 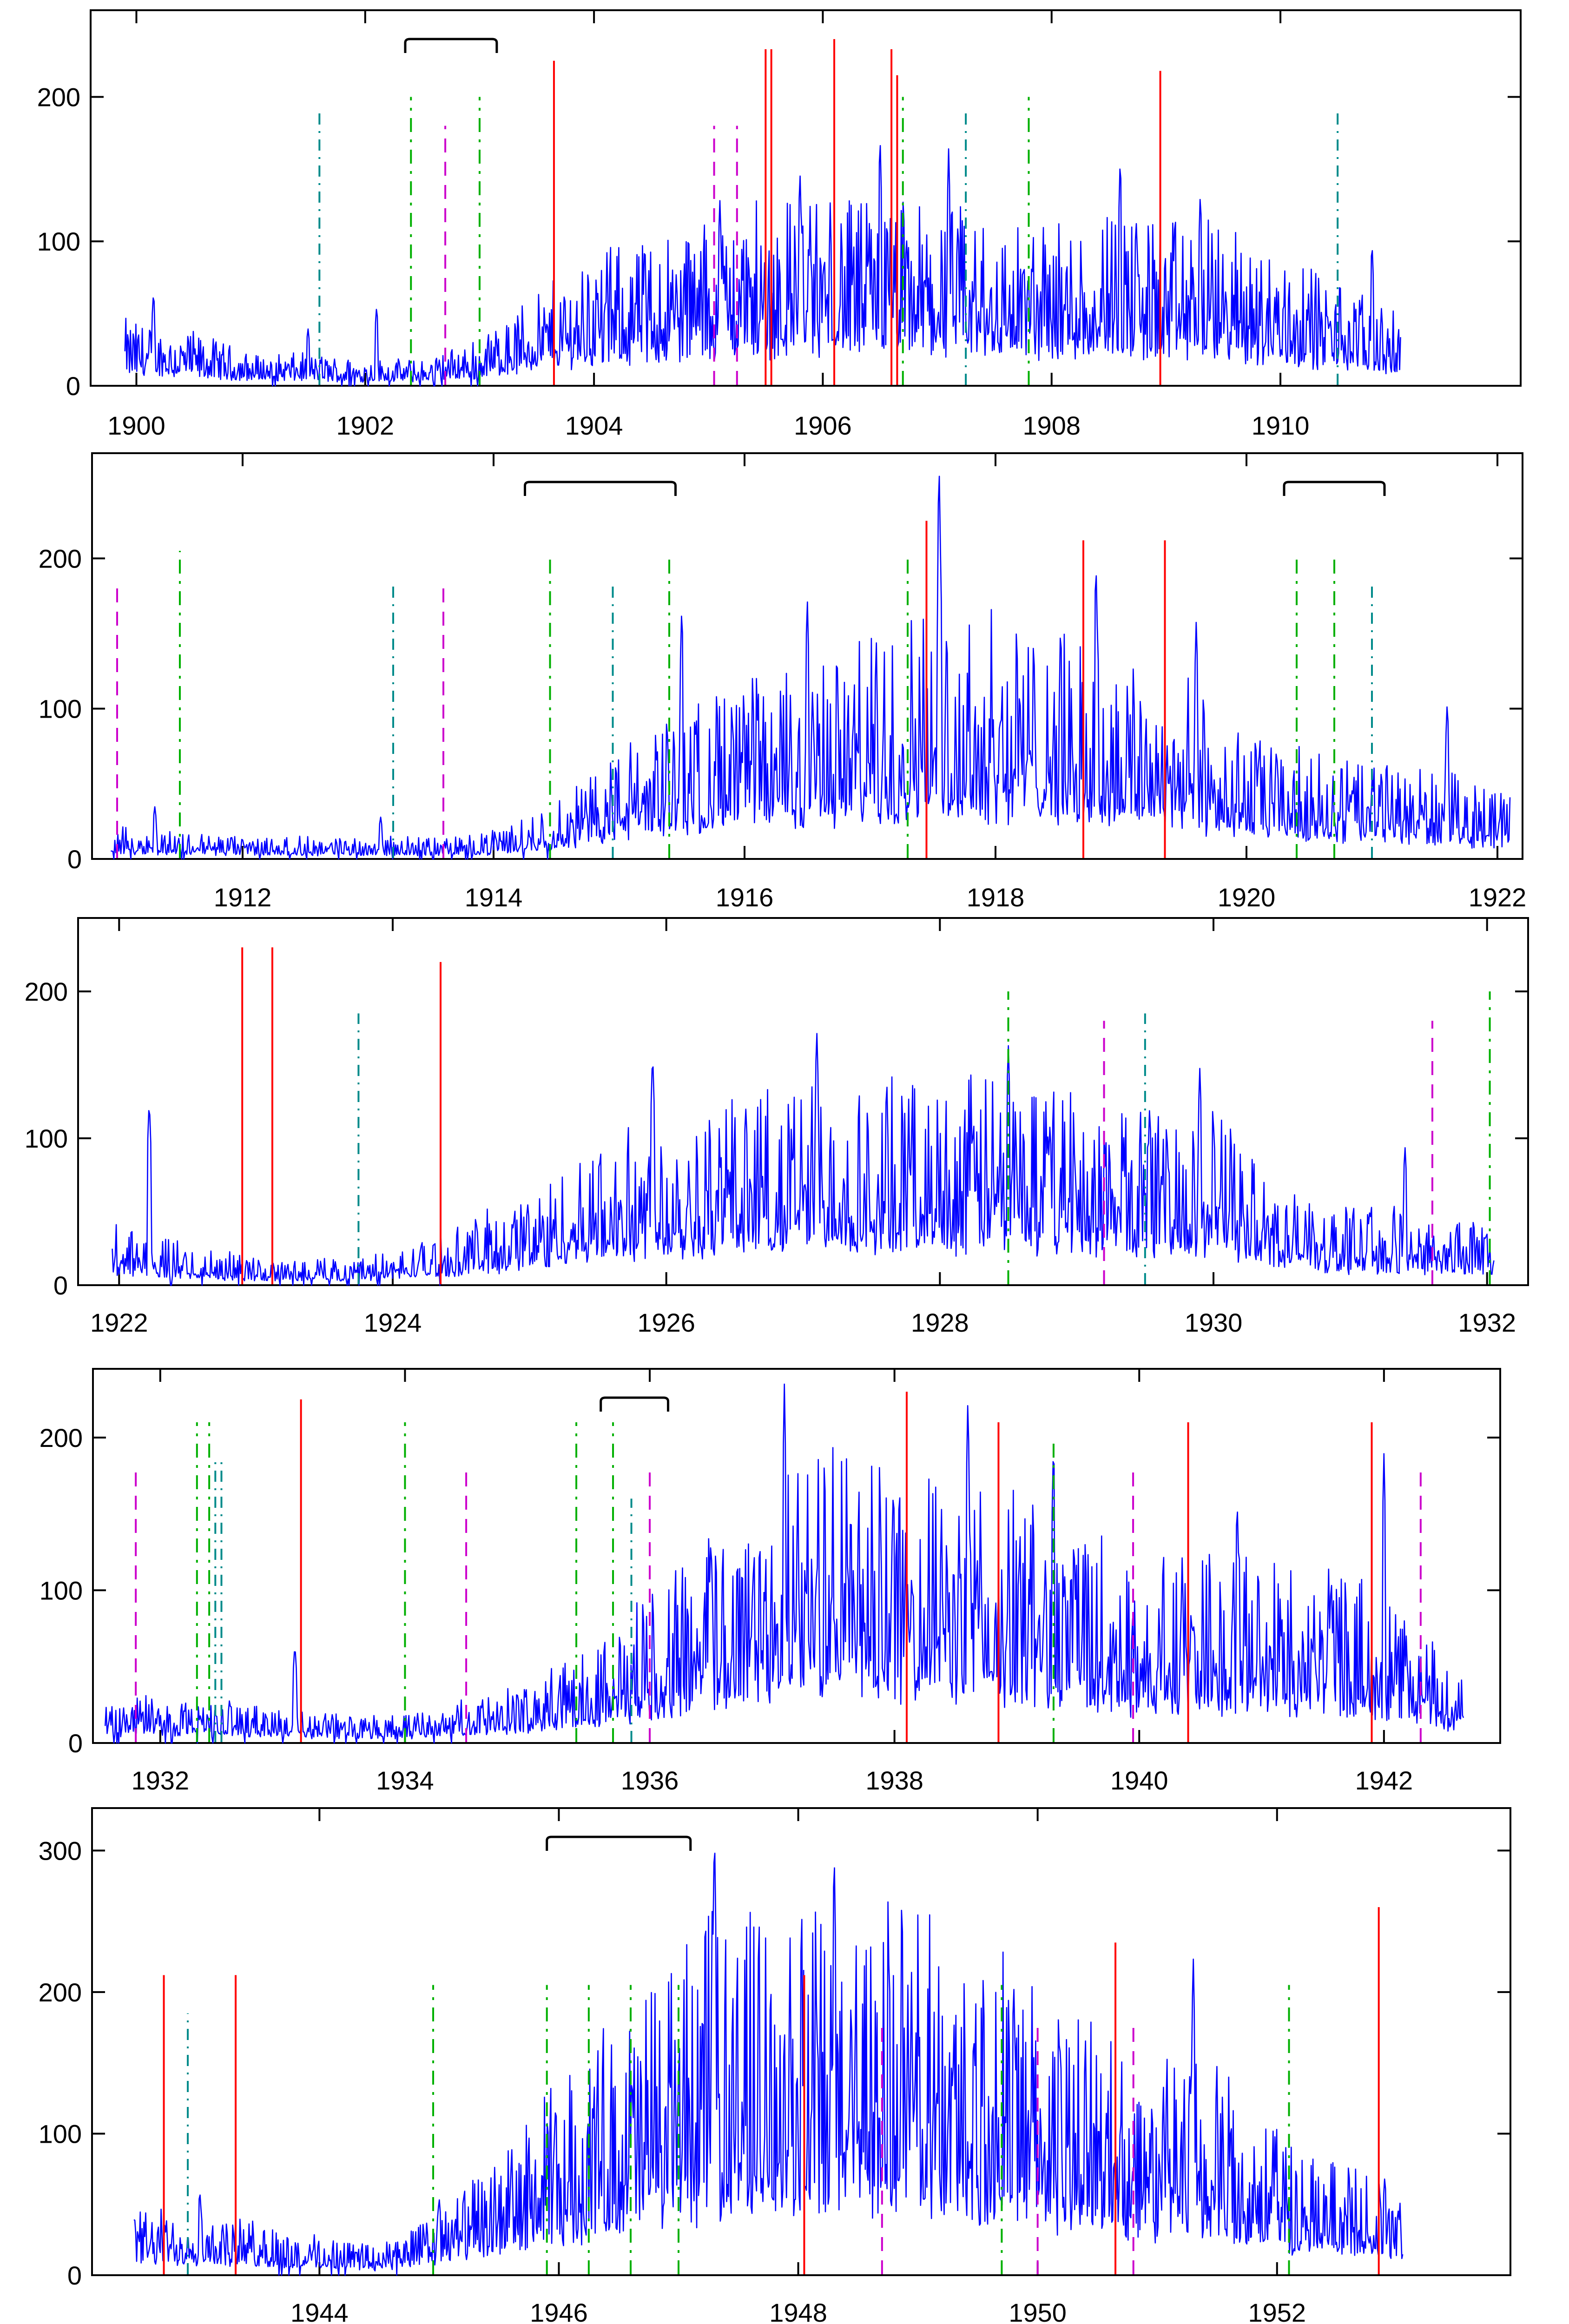 What do you see at coordinates (136, 425) in the screenshot?
I see `x-tick-label: 1900` at bounding box center [136, 425].